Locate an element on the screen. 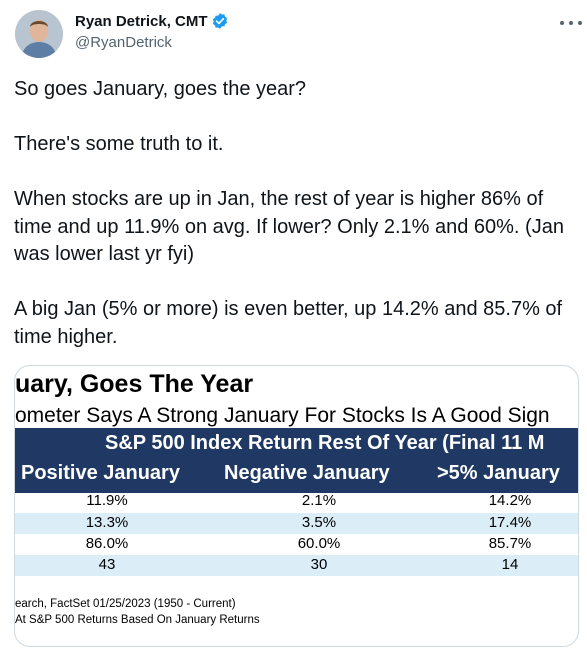 This screenshot has width=587, height=655. table-cell: 3.5% is located at coordinates (319, 522).